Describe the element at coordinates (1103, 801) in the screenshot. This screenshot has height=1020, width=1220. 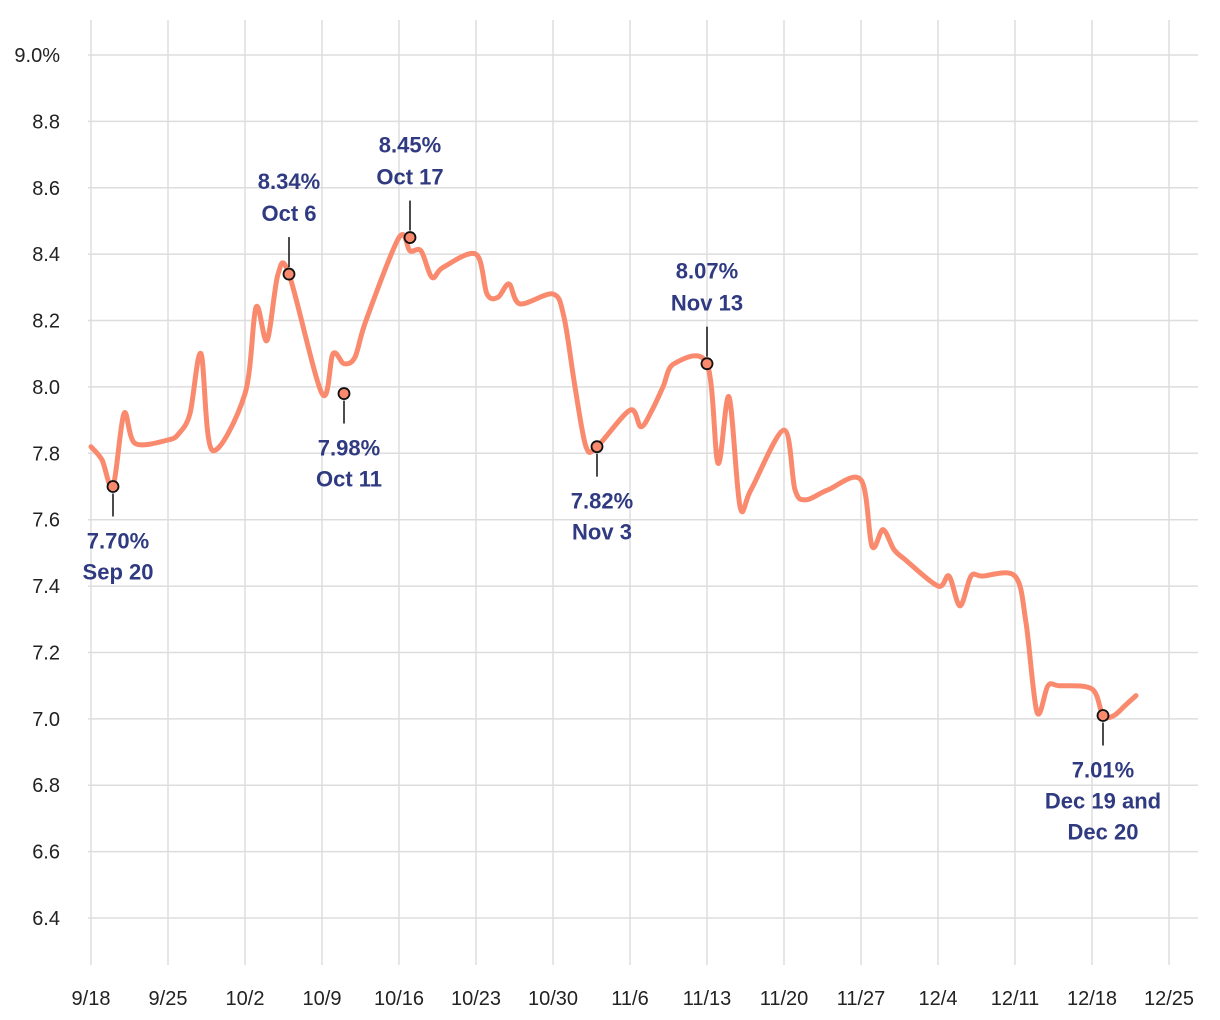
I see `annotation-date-label: Dec 19 and` at that location.